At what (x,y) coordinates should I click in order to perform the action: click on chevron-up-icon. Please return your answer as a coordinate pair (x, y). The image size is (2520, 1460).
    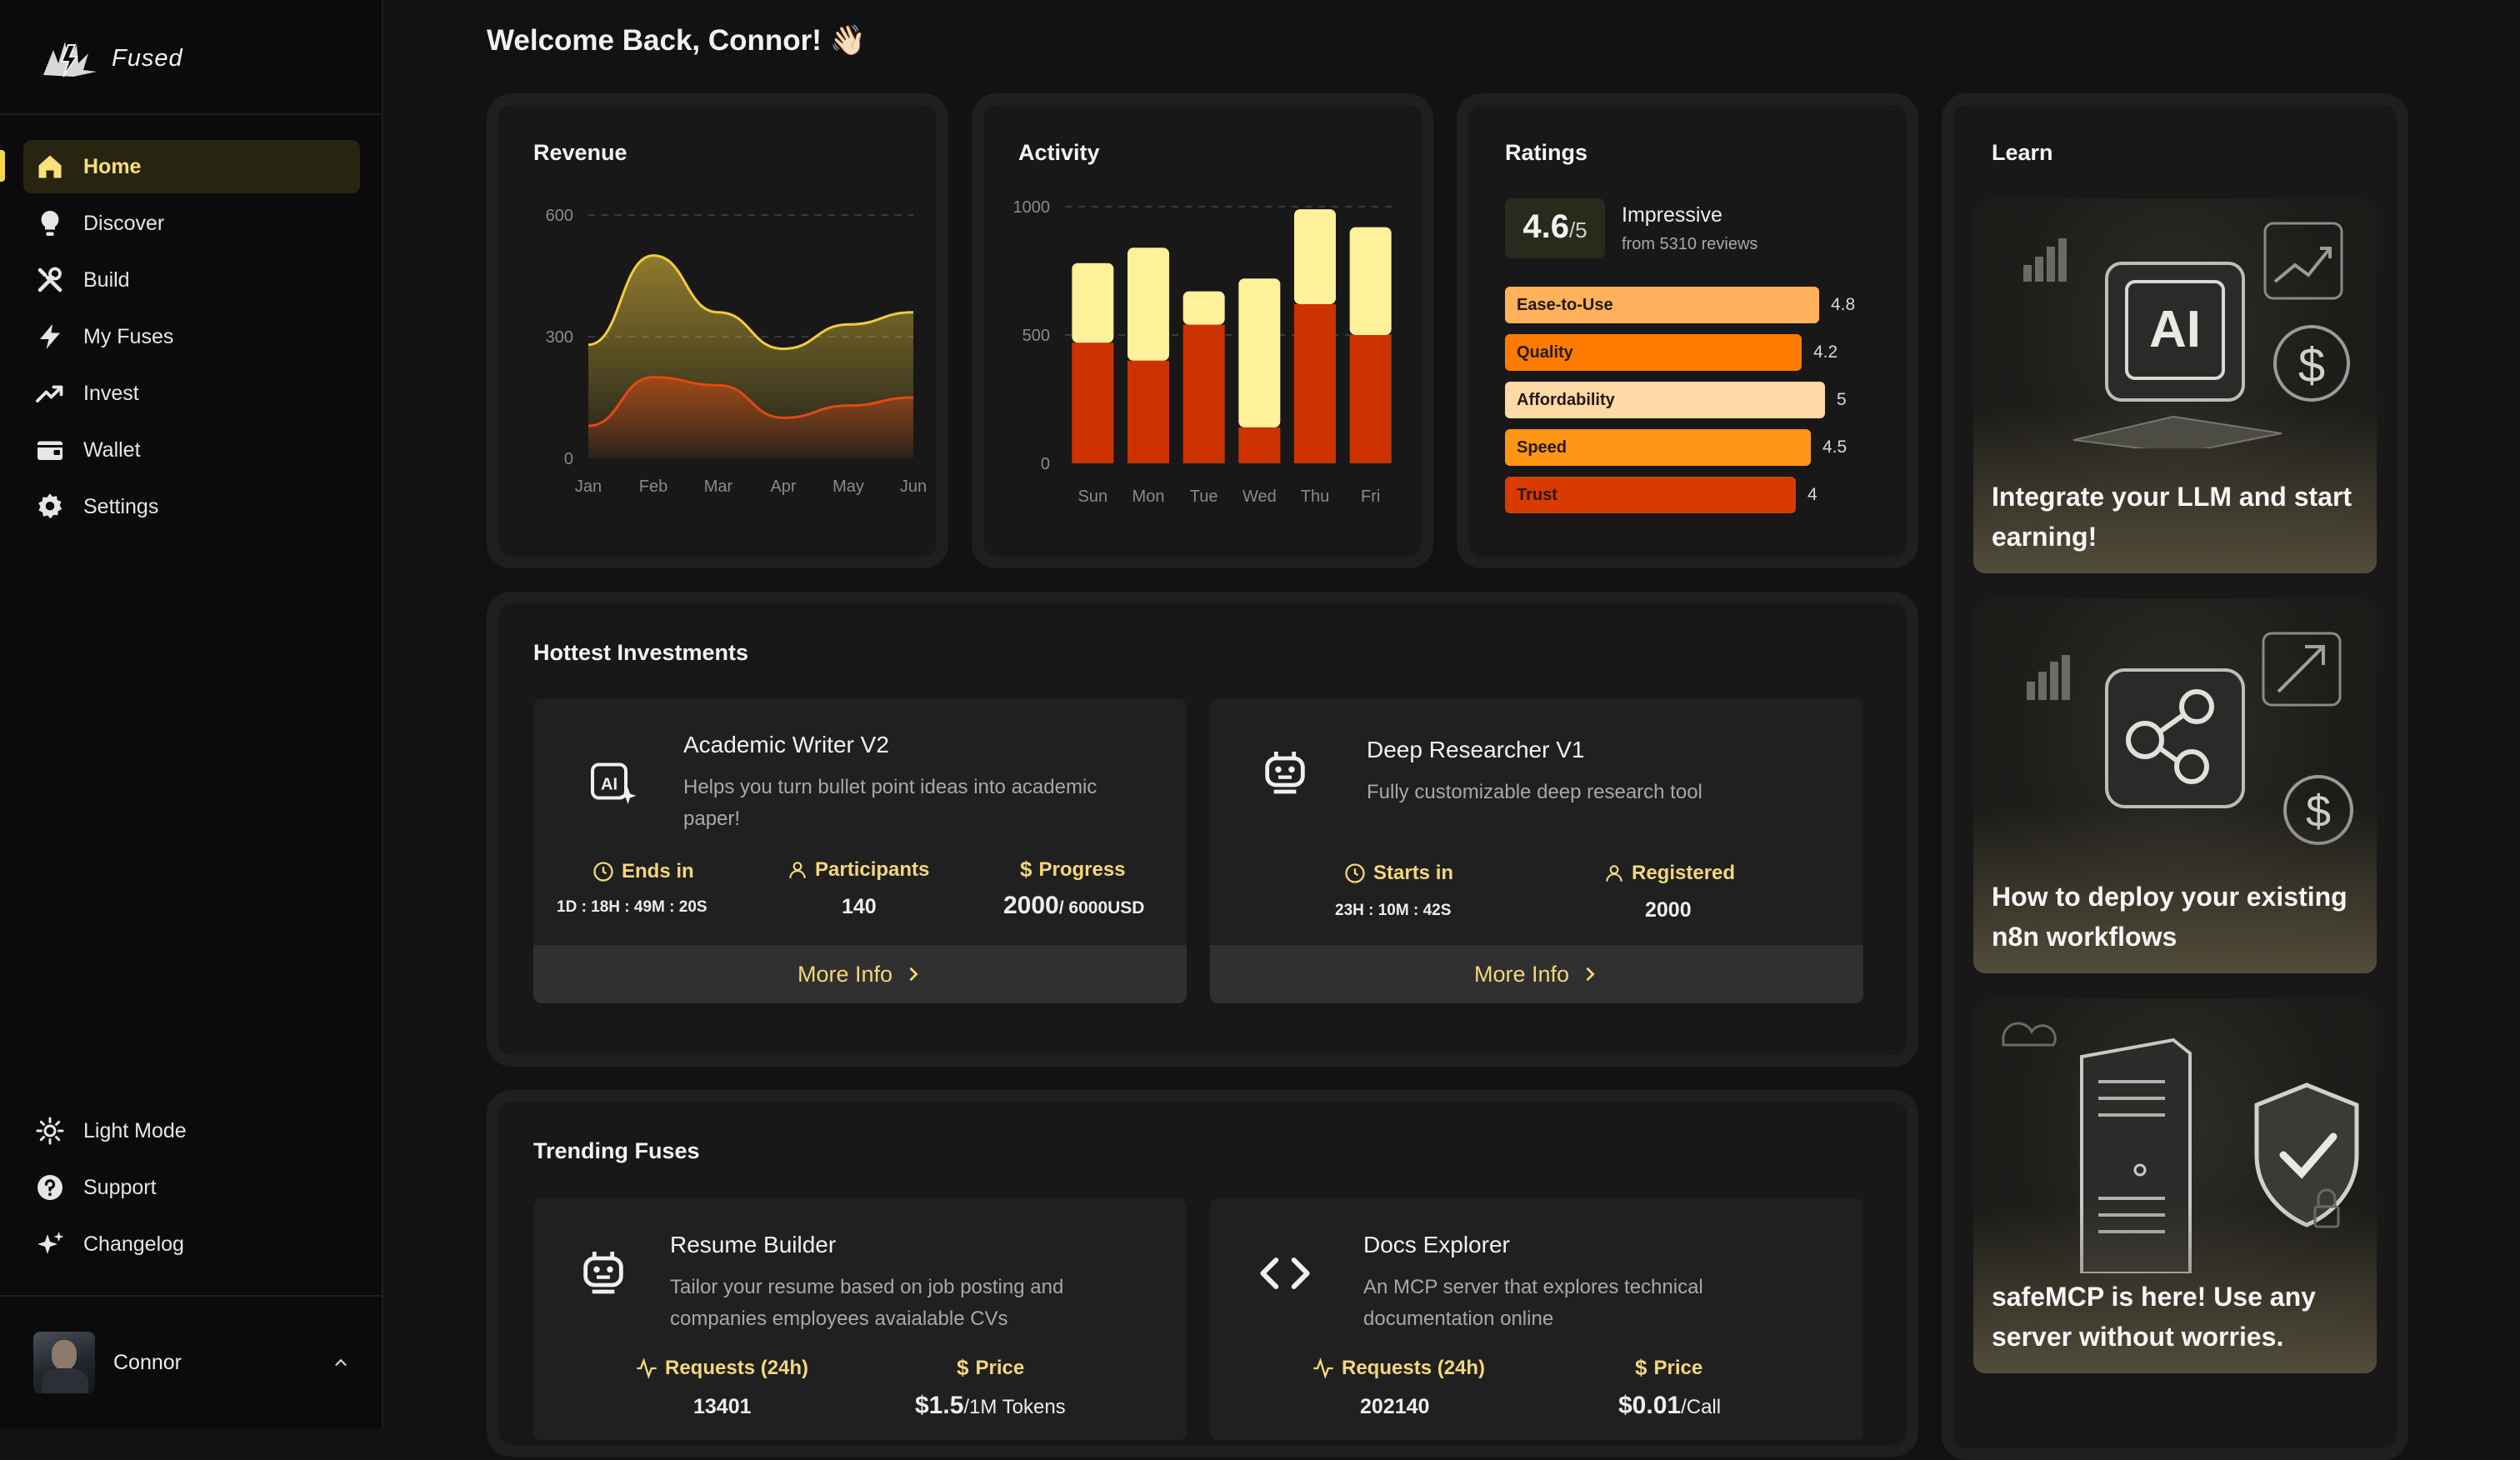
    Looking at the image, I should click on (341, 1362).